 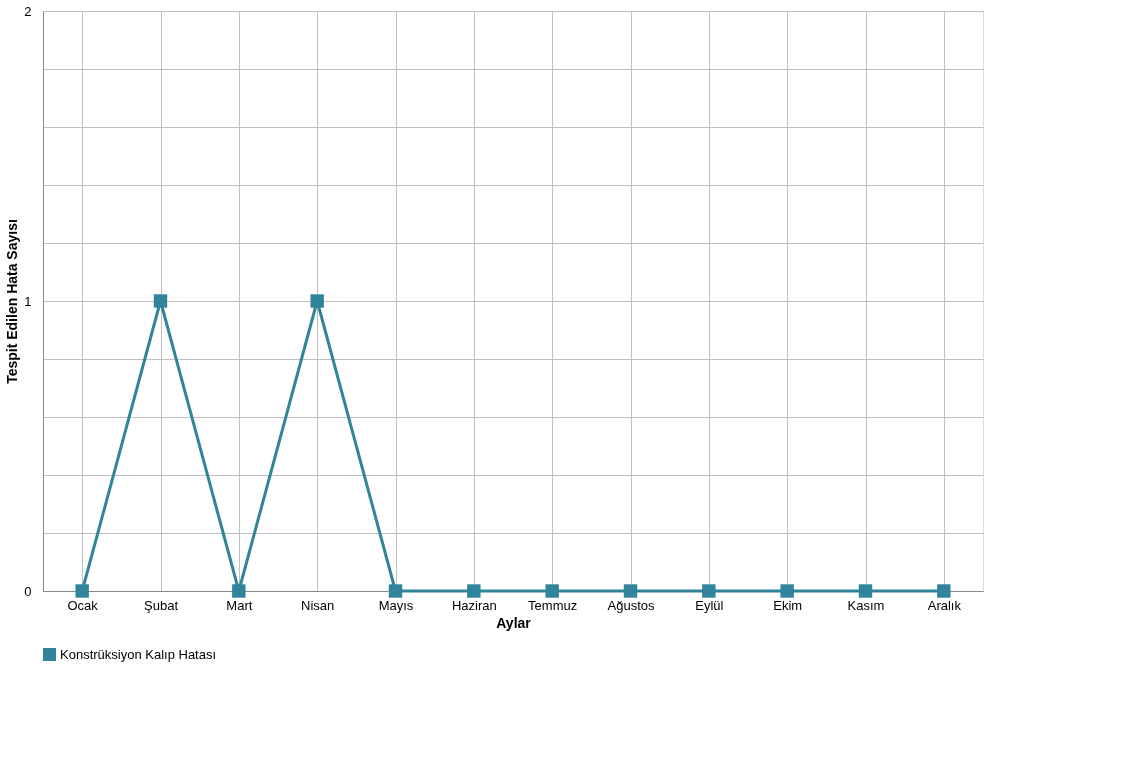 I want to click on x-tick-label: Eylül, so click(x=709, y=605).